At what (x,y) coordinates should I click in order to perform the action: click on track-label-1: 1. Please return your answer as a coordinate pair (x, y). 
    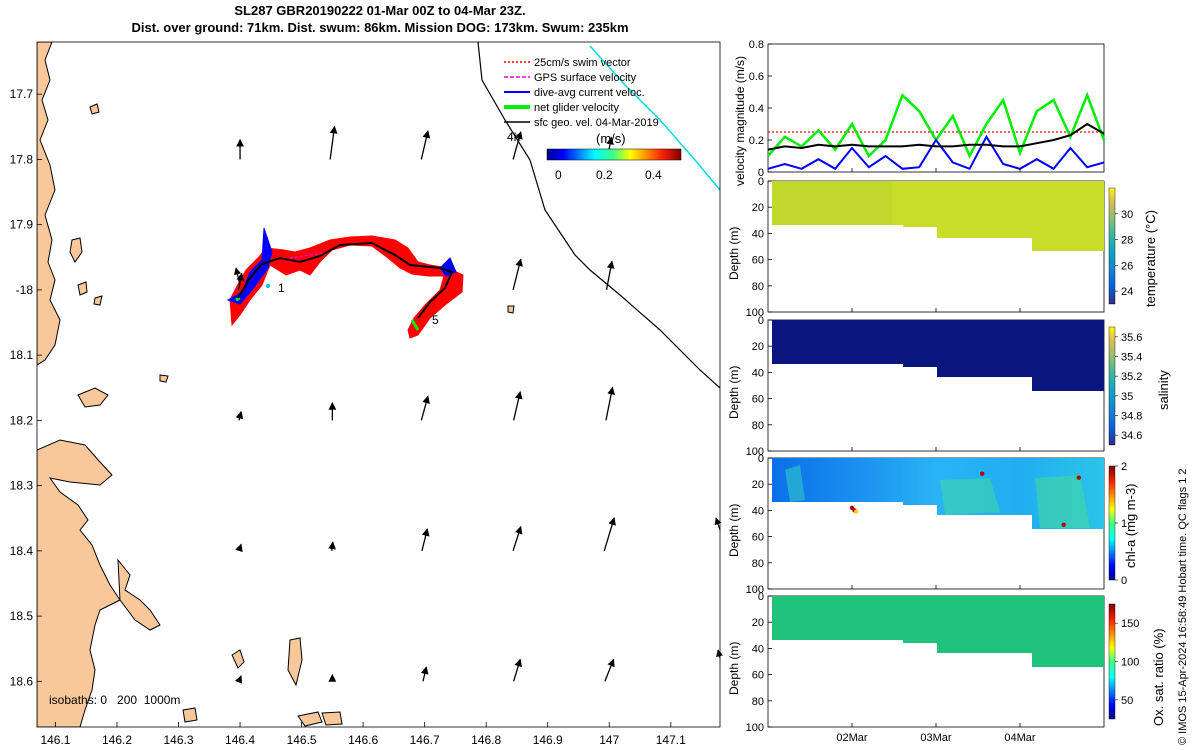
    Looking at the image, I should click on (281, 288).